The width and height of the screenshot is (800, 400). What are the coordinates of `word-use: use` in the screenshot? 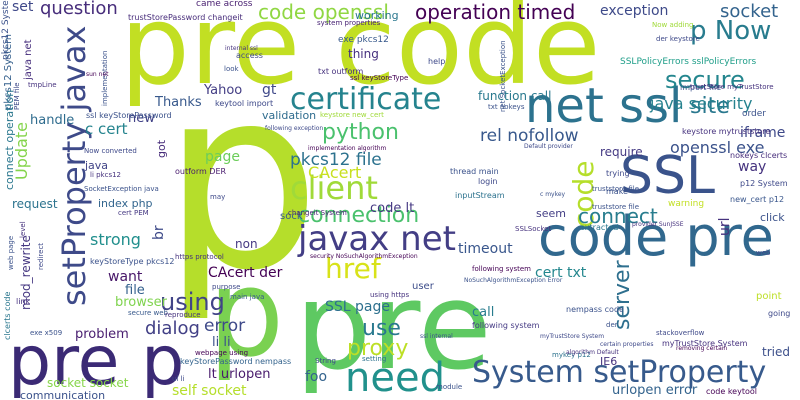 It's located at (381, 328).